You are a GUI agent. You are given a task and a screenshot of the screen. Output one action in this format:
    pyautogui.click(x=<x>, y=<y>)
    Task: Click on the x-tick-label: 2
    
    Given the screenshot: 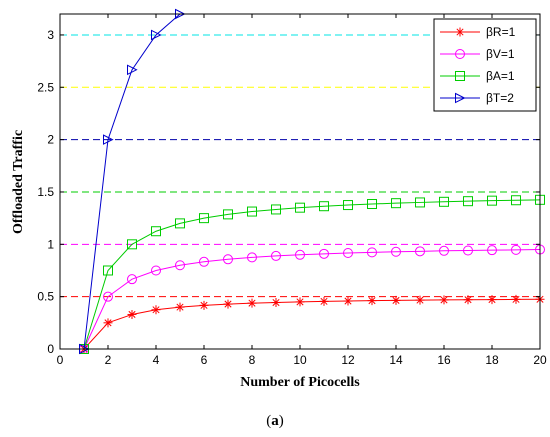 What is the action you would take?
    pyautogui.click(x=108, y=360)
    